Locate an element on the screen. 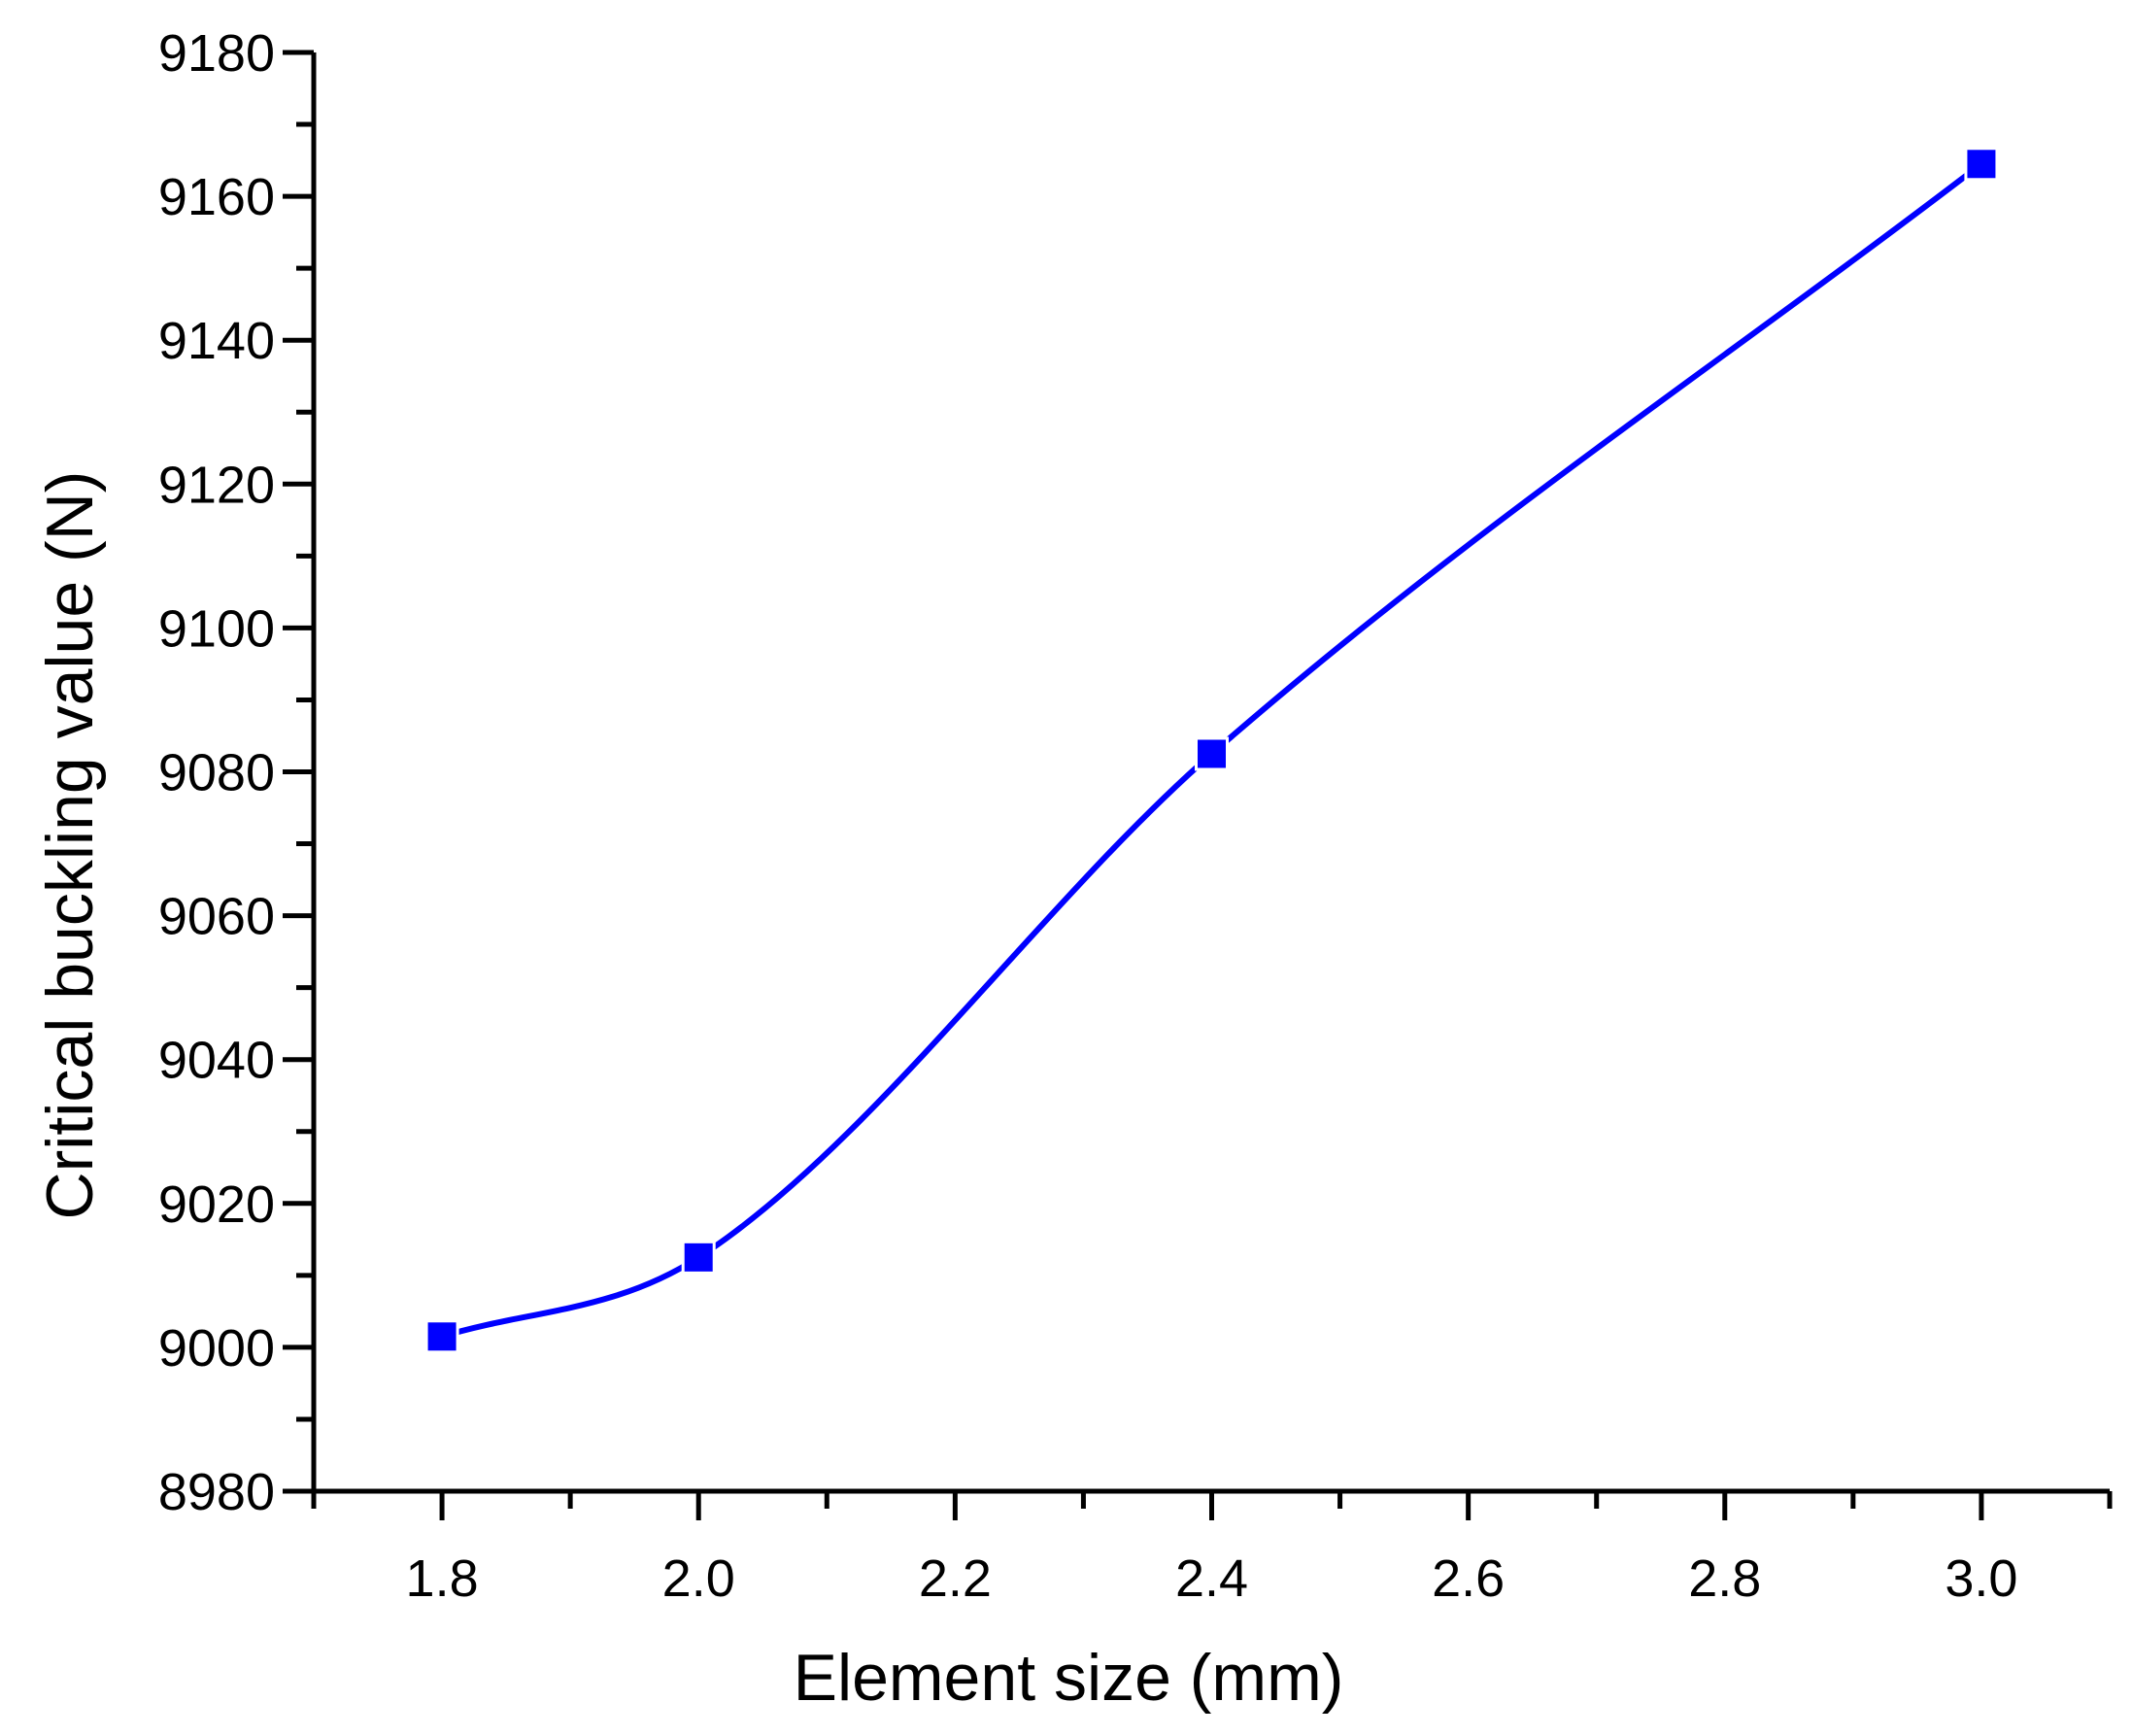 The width and height of the screenshot is (2132, 1736). y-tick-label: 9000 is located at coordinates (216, 1348).